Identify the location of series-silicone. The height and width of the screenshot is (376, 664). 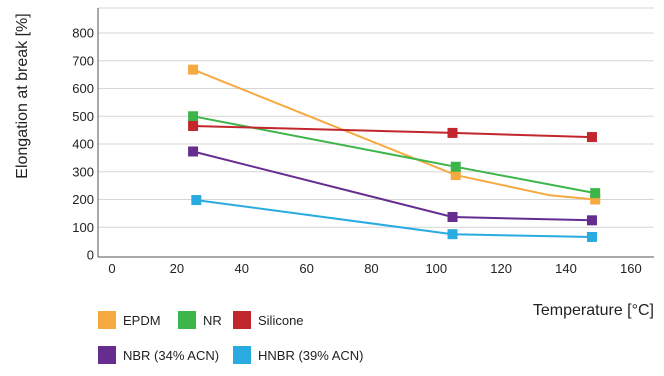
(392, 131).